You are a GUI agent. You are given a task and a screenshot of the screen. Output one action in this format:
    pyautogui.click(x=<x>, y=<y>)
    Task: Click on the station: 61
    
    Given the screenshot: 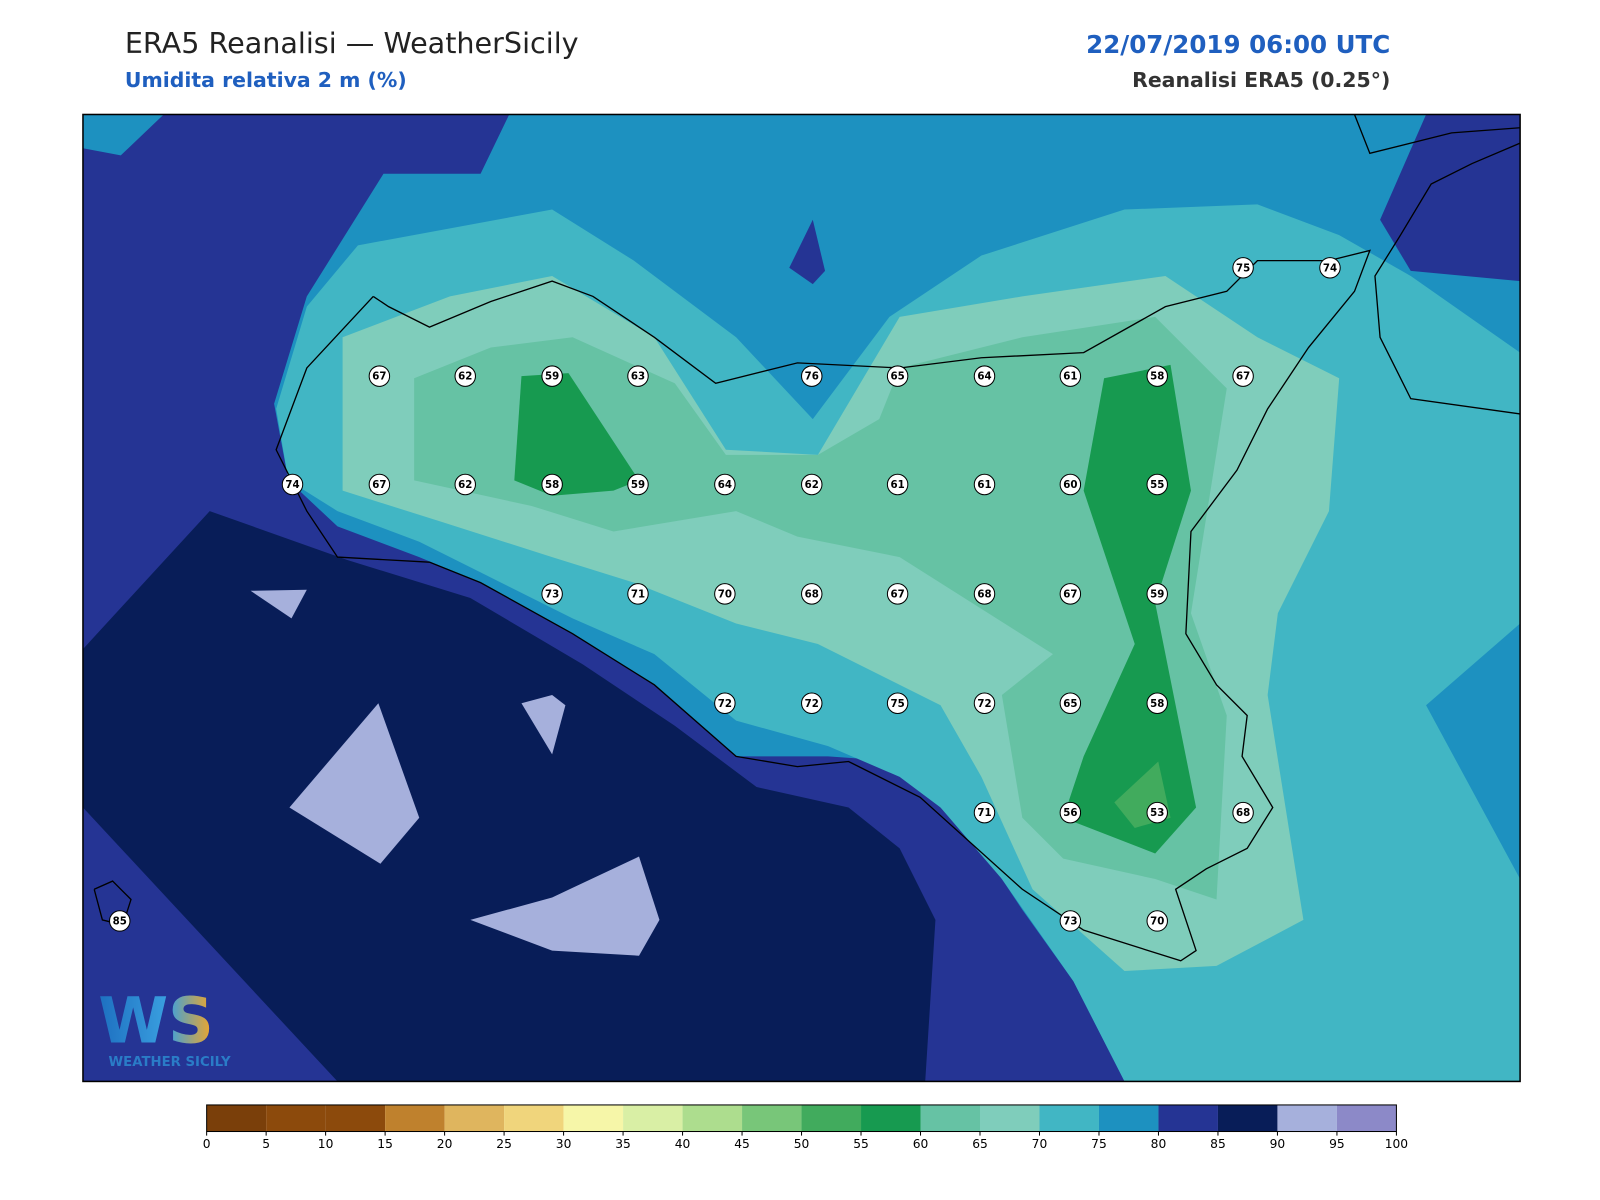 What is the action you would take?
    pyautogui.click(x=984, y=484)
    